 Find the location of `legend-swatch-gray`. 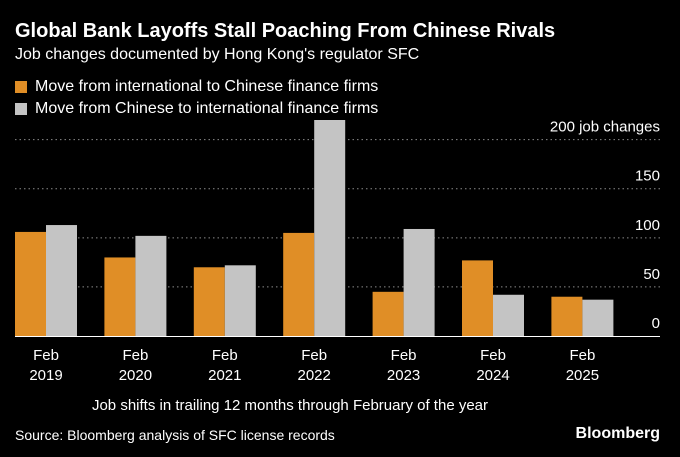

legend-swatch-gray is located at coordinates (21, 109).